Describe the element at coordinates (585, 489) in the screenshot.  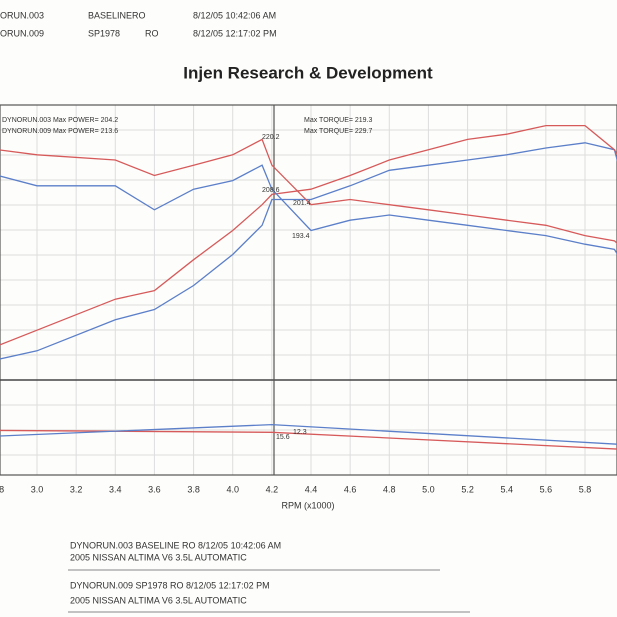
I see `x-tick-label: 5.8` at that location.